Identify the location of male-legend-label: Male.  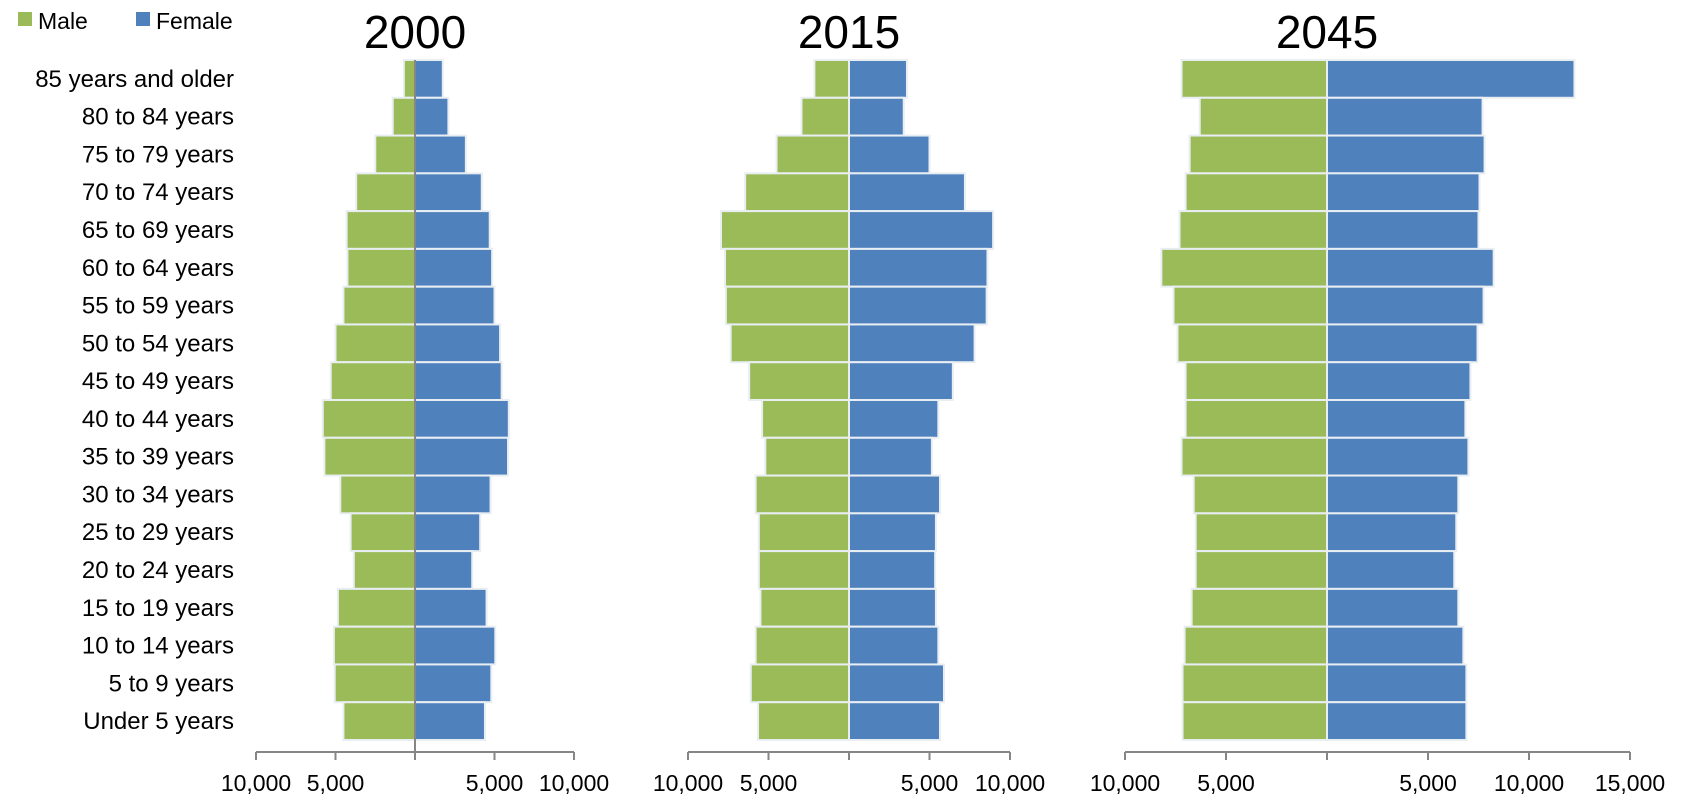
(63, 21).